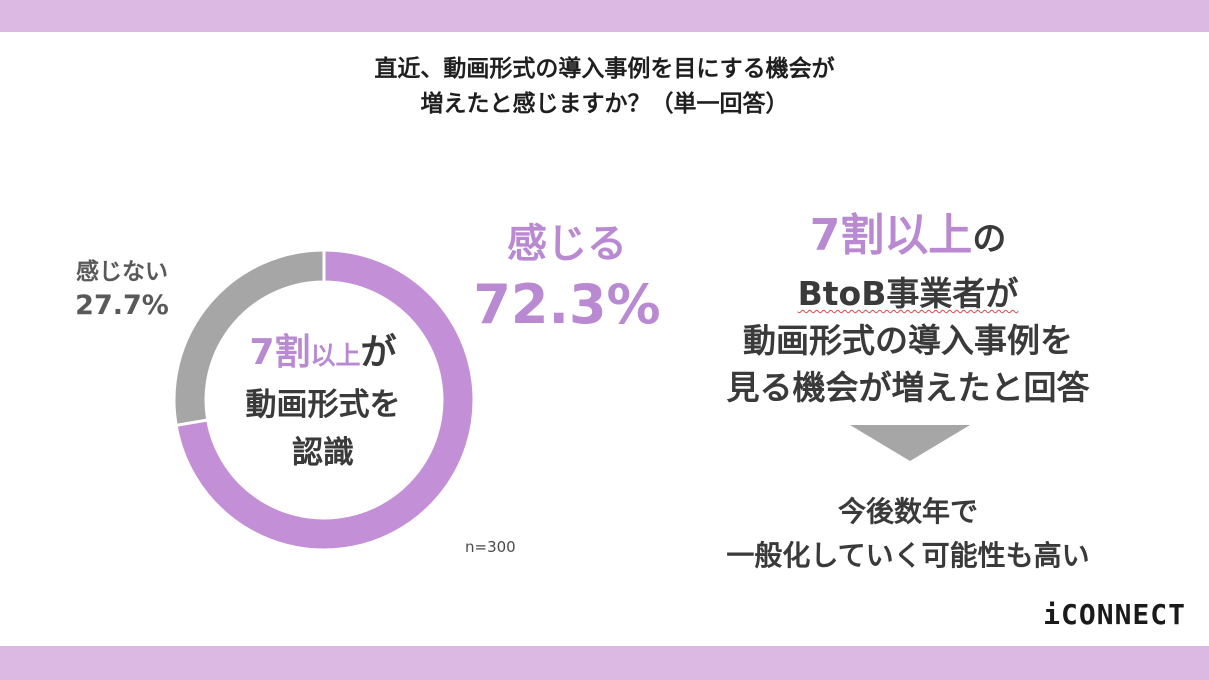 This screenshot has height=680, width=1209. I want to click on donut-slice-yes, so click(325, 400).